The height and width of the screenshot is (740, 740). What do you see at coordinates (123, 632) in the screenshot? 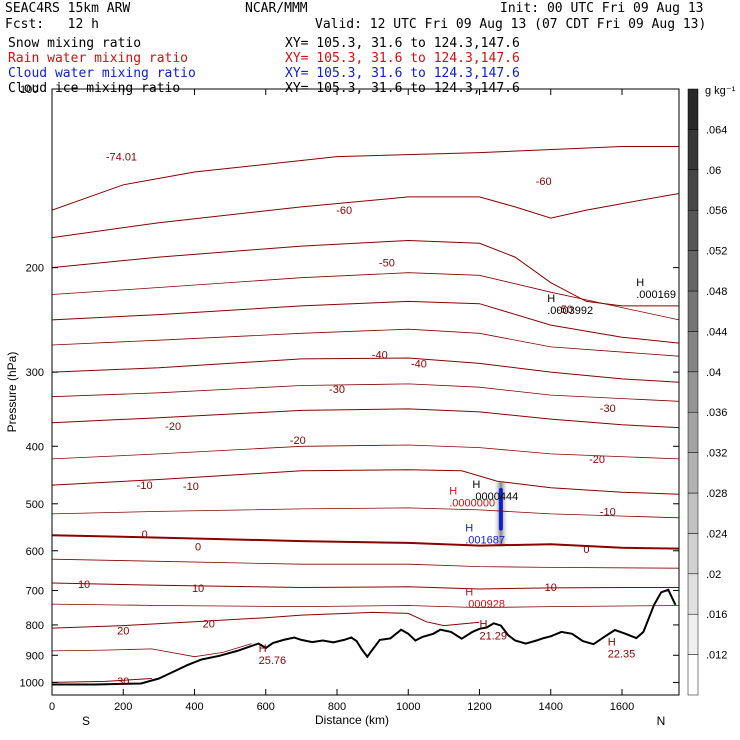
I see `contour-label-21: 20` at bounding box center [123, 632].